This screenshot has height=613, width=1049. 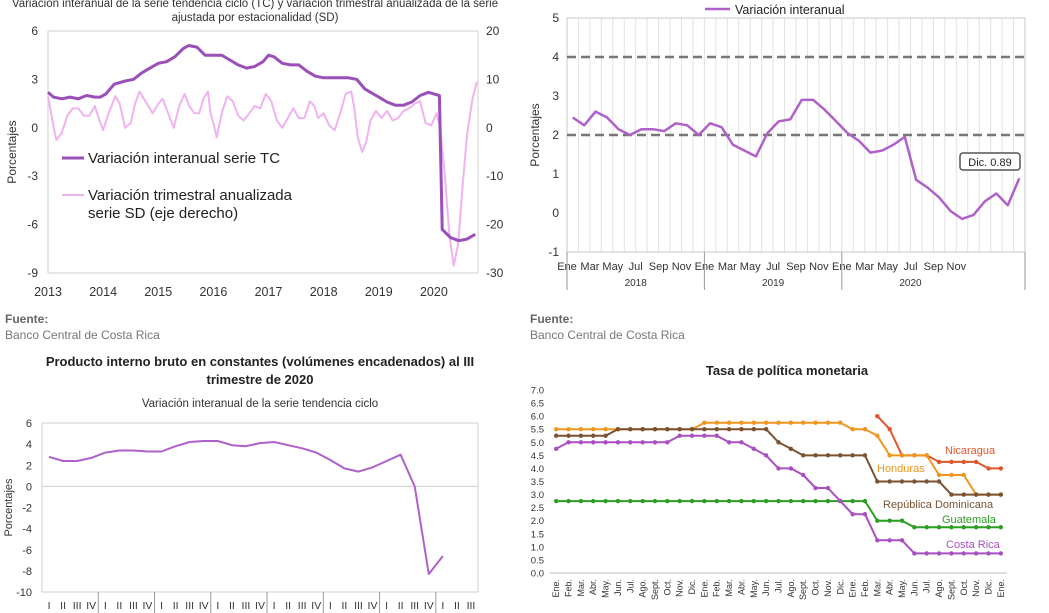 I want to click on y2-tick-label: 0, so click(x=489, y=128).